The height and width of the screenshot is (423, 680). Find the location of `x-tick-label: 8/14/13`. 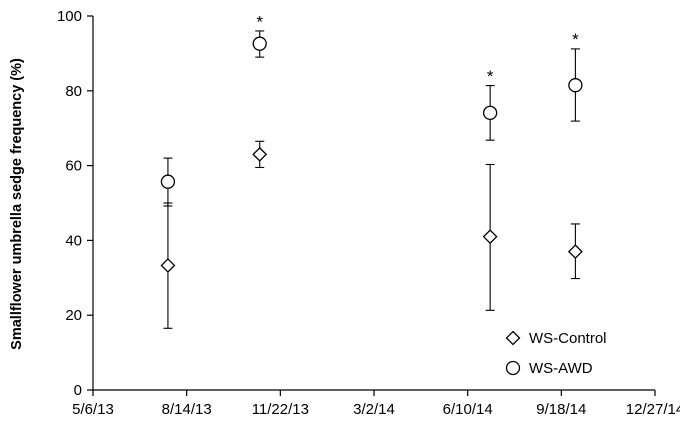

x-tick-label: 8/14/13 is located at coordinates (187, 409).